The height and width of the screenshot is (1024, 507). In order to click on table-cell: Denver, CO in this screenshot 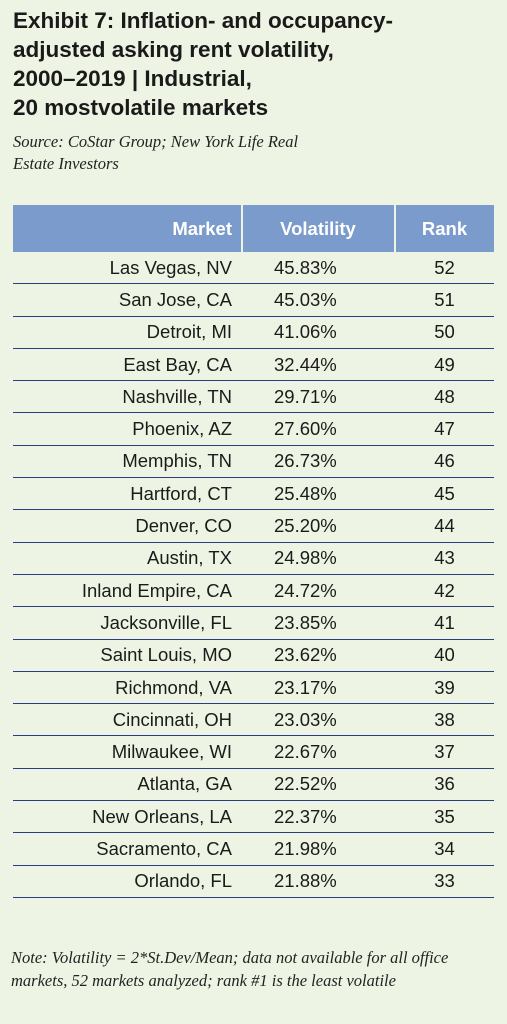, I will do `click(183, 526)`.